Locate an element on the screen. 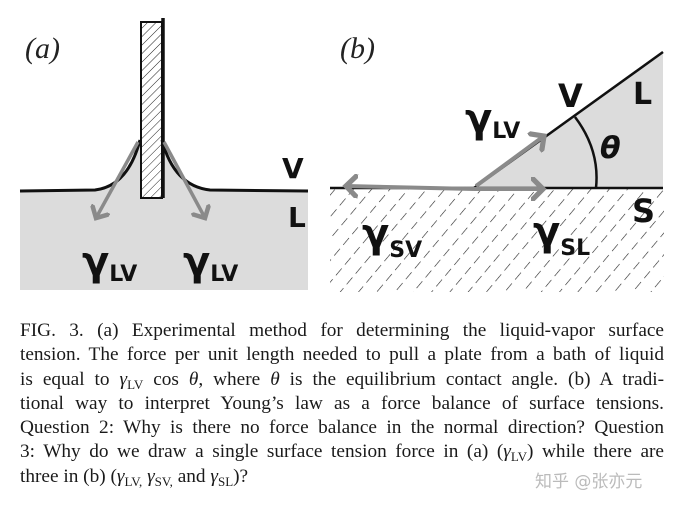  caption-text: is equal to is located at coordinates (70, 379).